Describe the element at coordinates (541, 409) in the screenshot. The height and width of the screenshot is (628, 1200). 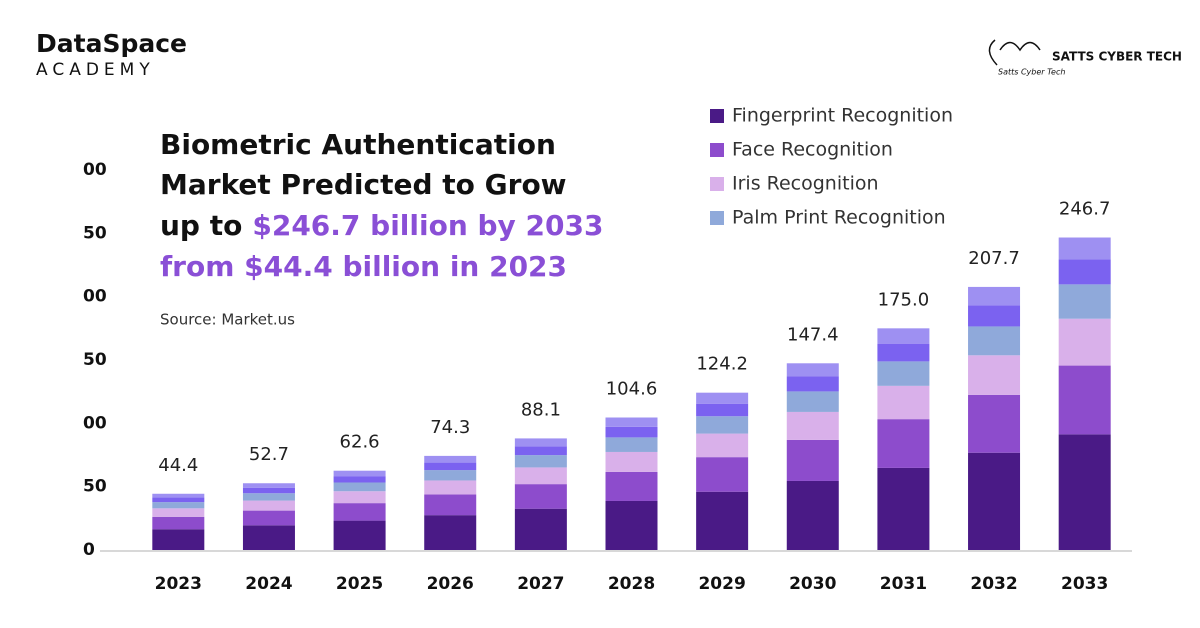
I see `data-label: 88.1` at that location.